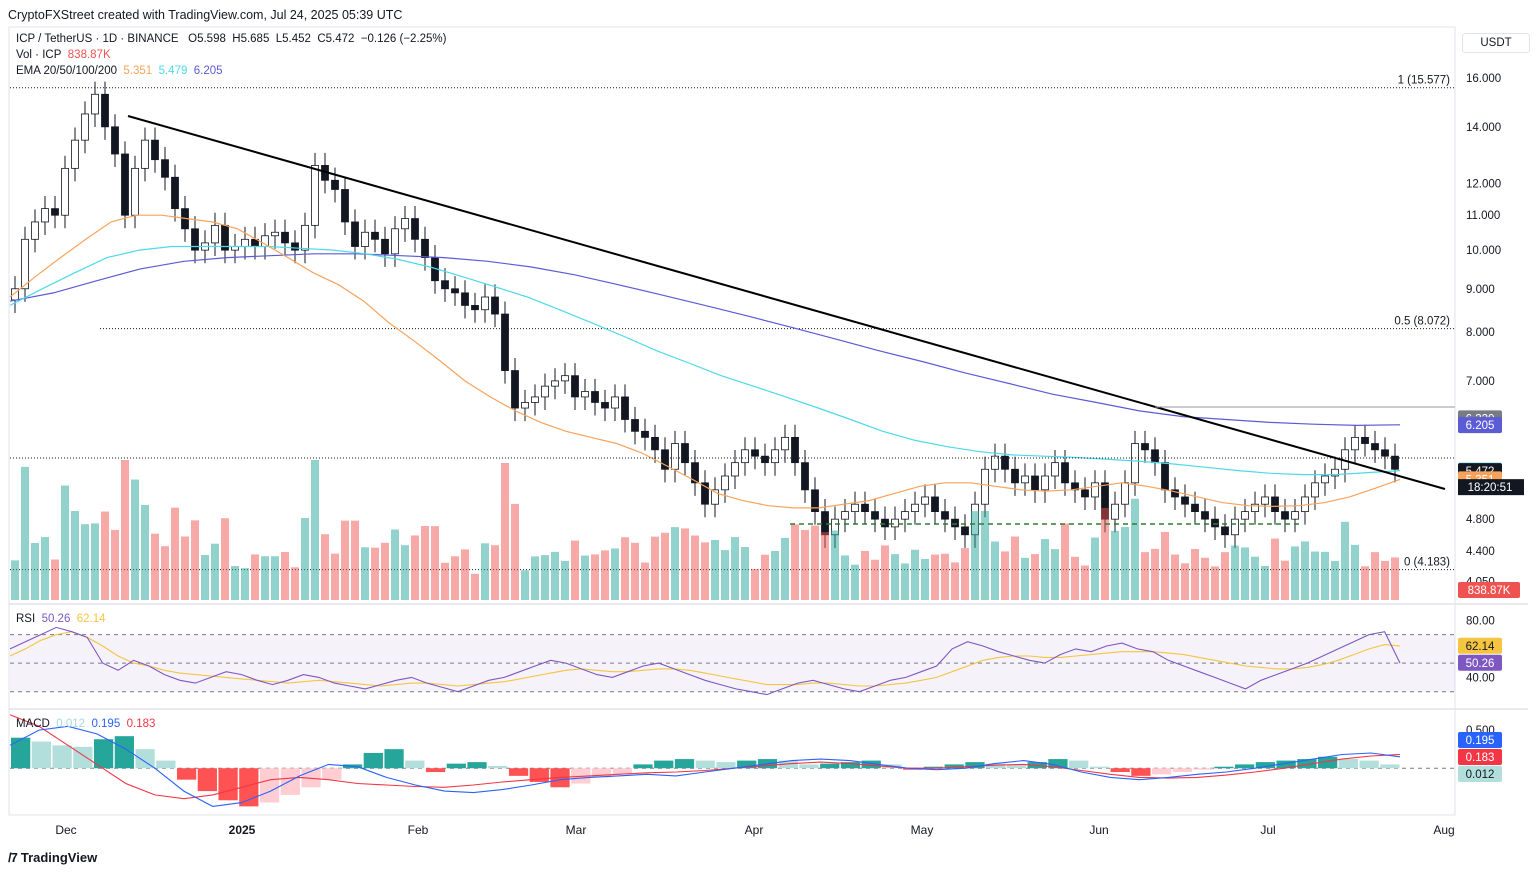 The width and height of the screenshot is (1536, 875). What do you see at coordinates (242, 830) in the screenshot?
I see `time-axis-label: 2025` at bounding box center [242, 830].